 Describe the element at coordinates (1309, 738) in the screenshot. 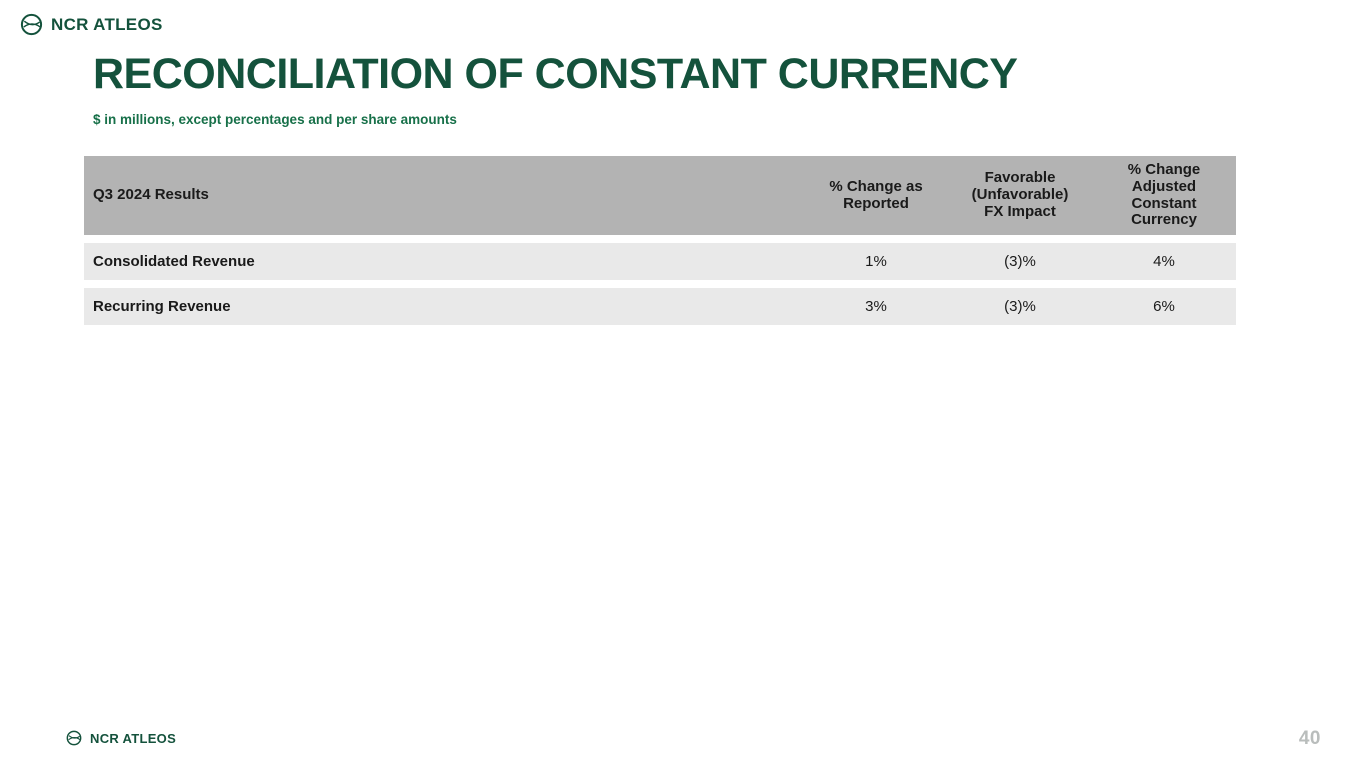

I see `page-number: 40` at that location.